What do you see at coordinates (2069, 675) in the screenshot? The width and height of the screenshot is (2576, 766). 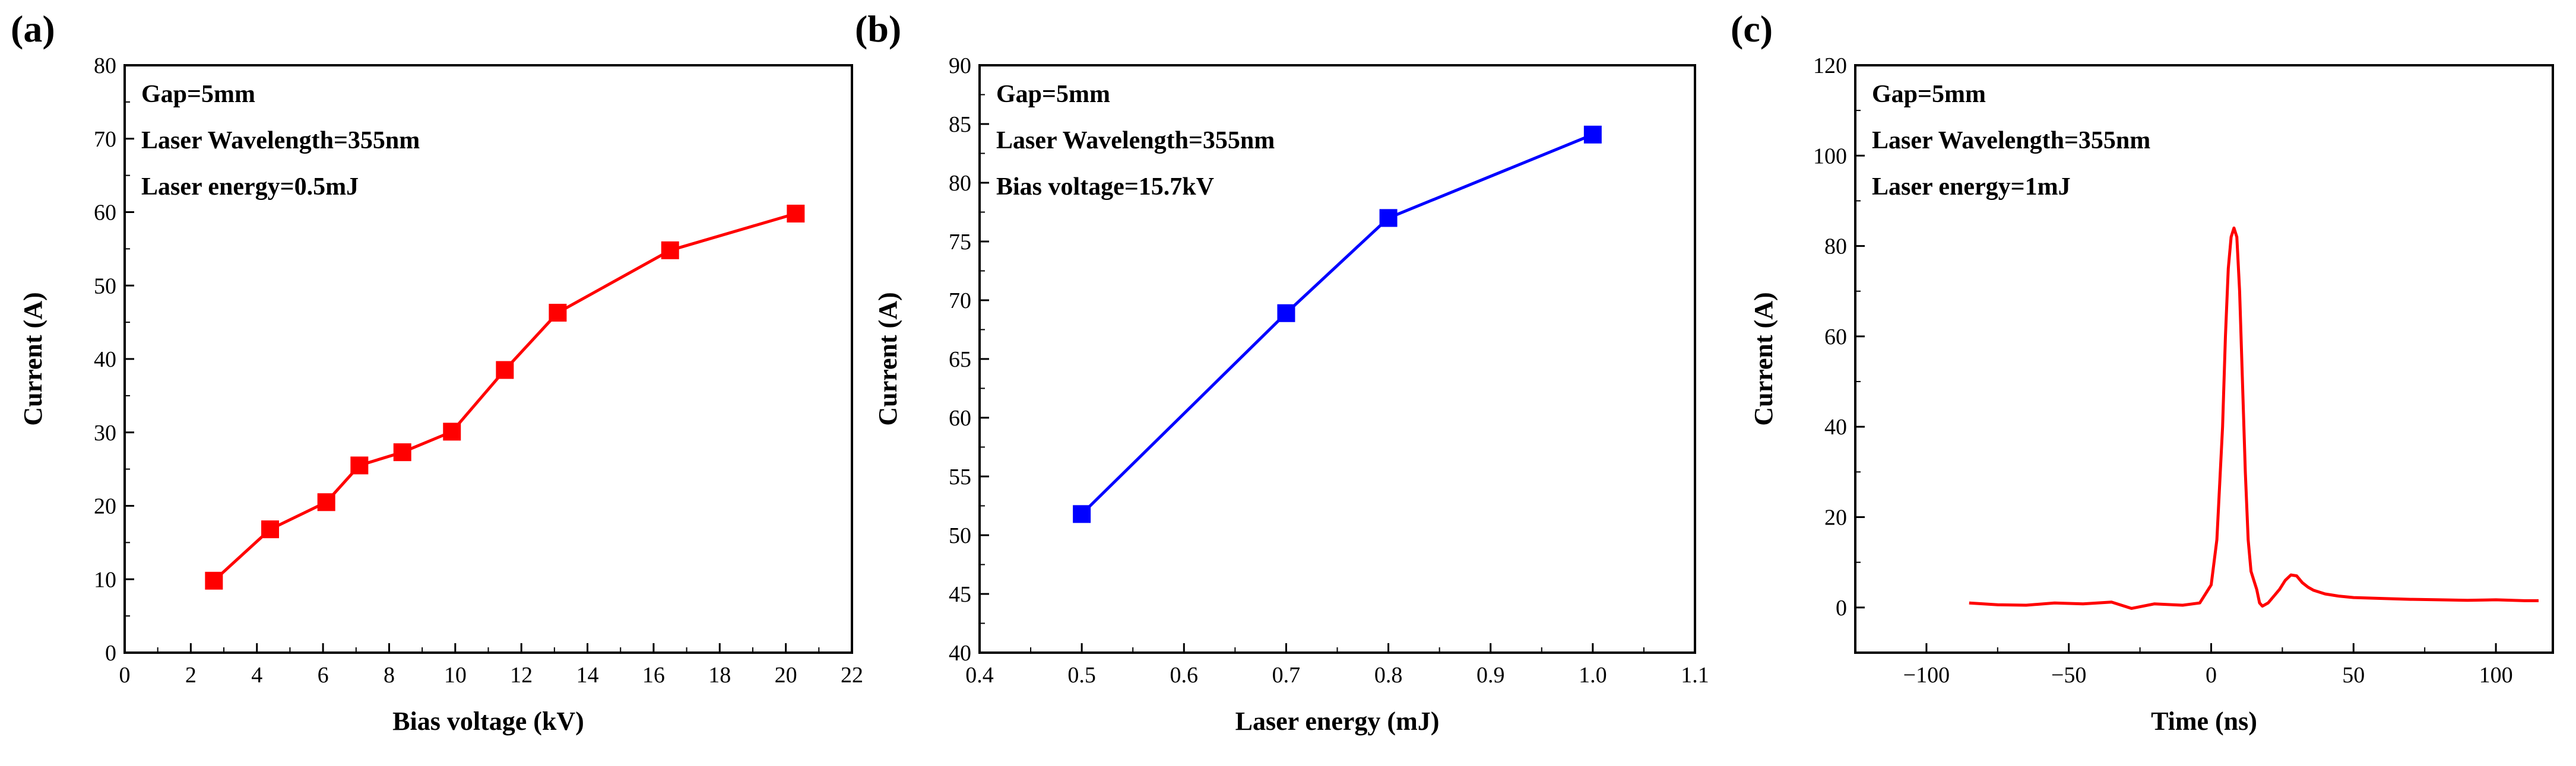 I see `x-tick-label: −50` at bounding box center [2069, 675].